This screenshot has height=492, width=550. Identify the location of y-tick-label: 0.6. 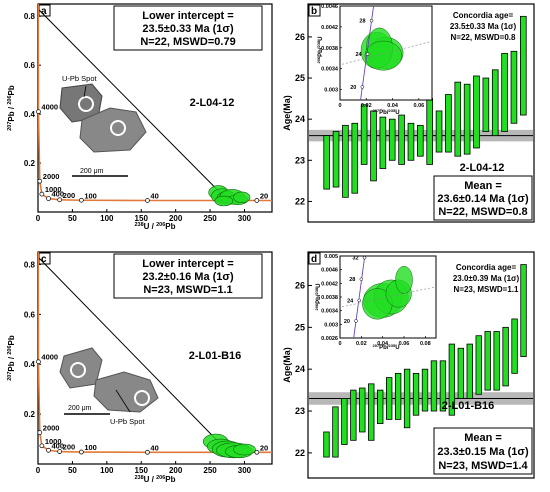
(30, 65).